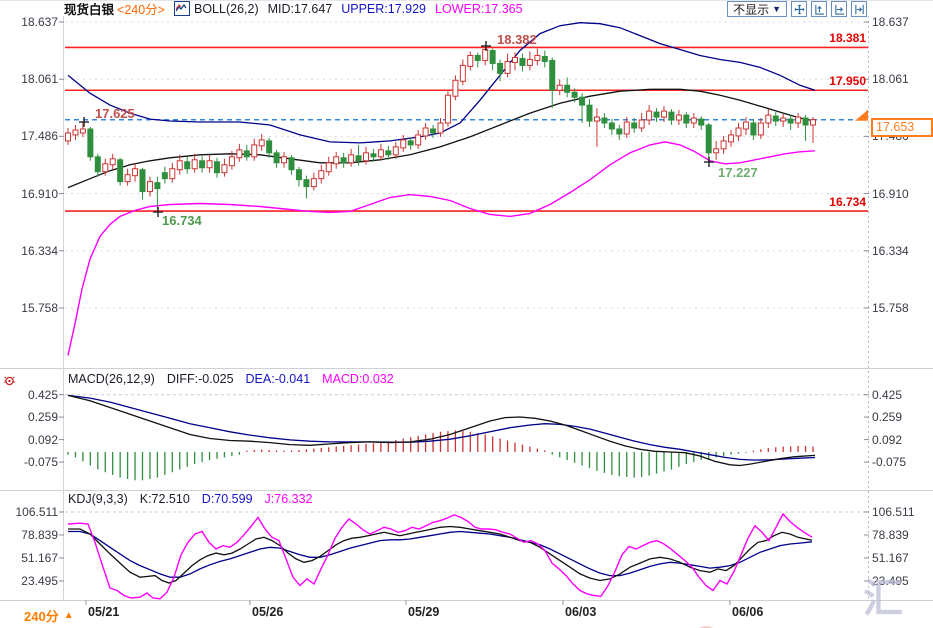  I want to click on x-axis-date: 06/06, so click(748, 612).